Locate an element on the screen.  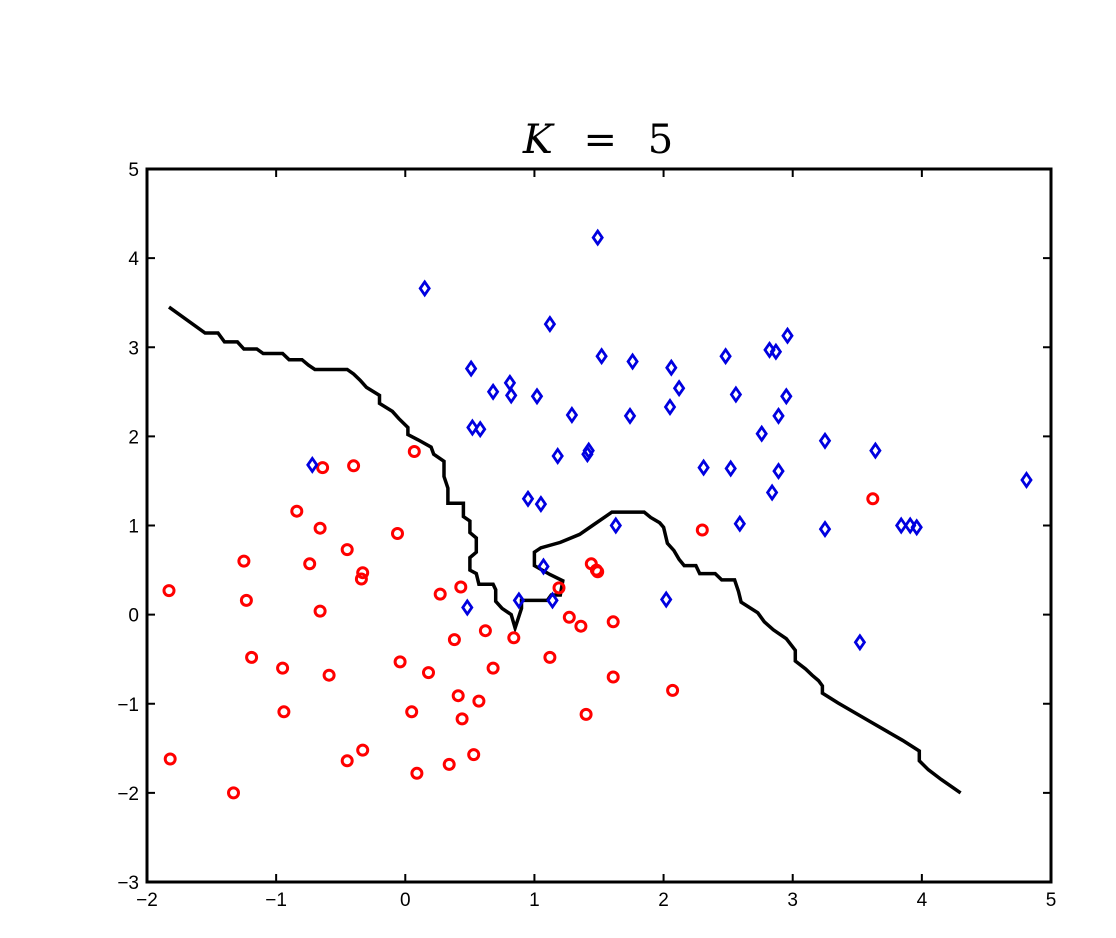
x-tick-label: 5 is located at coordinates (1051, 900).